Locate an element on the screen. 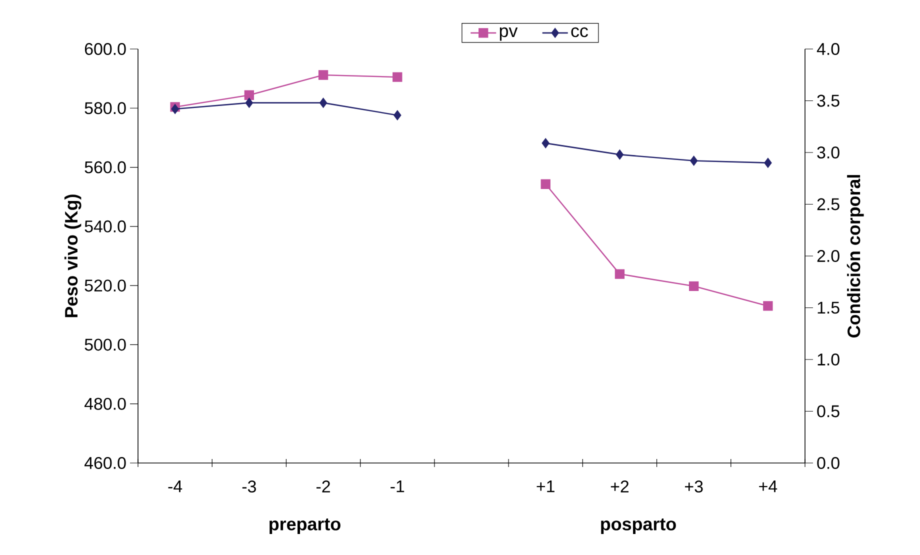 Image resolution: width=920 pixels, height=555 pixels. x-tick-label: +3 is located at coordinates (694, 486).